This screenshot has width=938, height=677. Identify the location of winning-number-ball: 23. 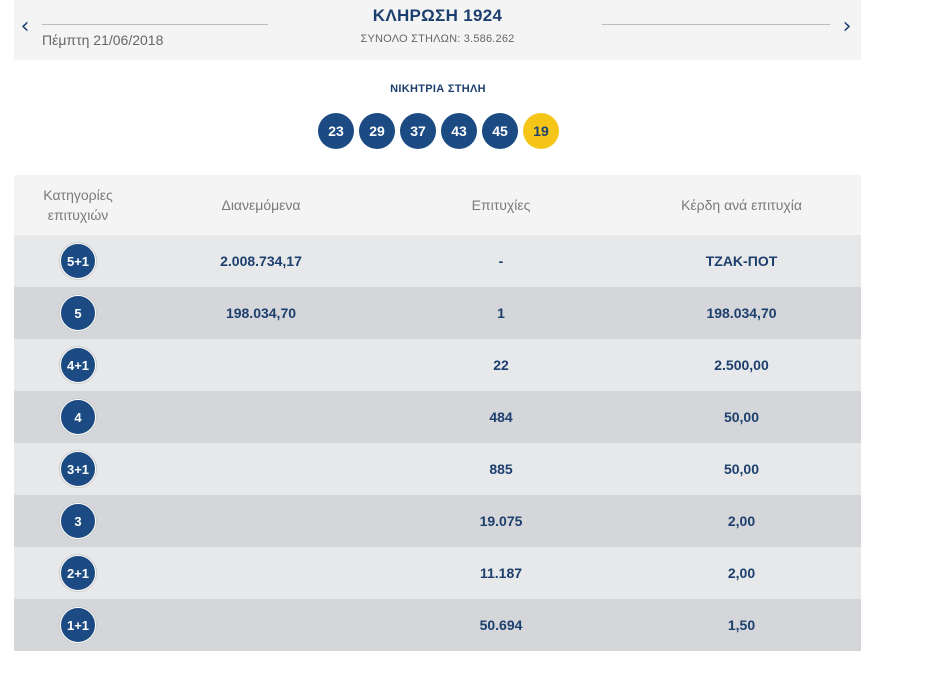
(336, 131).